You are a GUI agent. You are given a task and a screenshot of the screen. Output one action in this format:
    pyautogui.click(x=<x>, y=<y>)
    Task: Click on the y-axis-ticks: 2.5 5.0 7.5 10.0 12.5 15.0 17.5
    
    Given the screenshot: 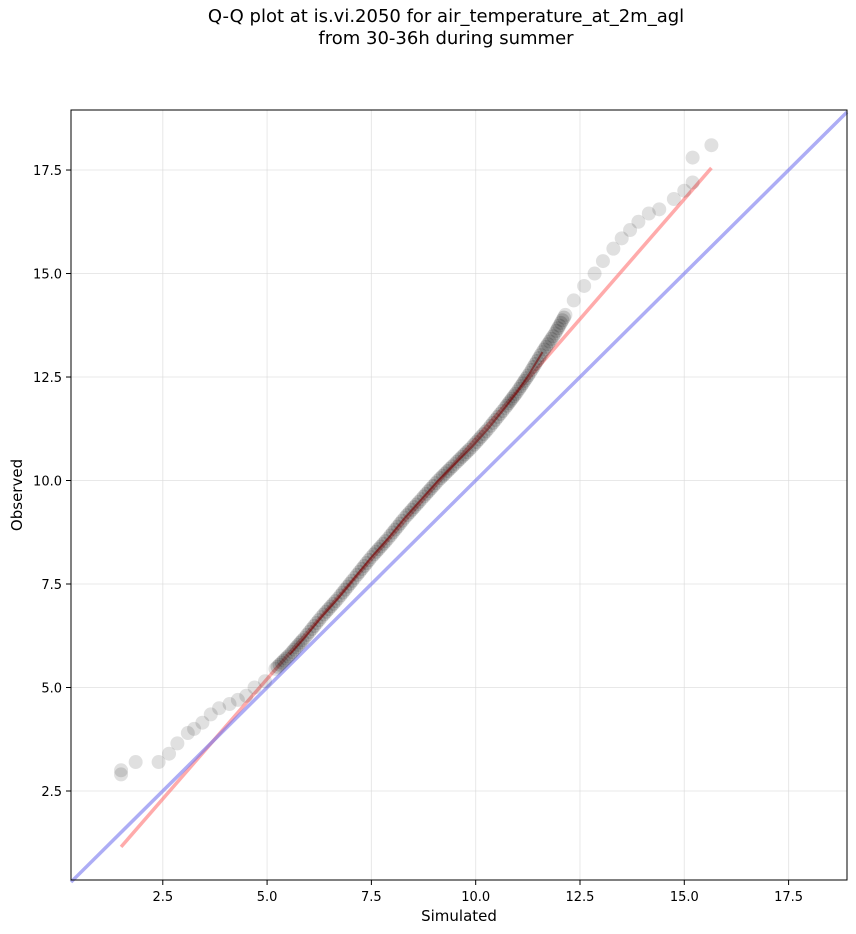 What is the action you would take?
    pyautogui.click(x=52, y=482)
    